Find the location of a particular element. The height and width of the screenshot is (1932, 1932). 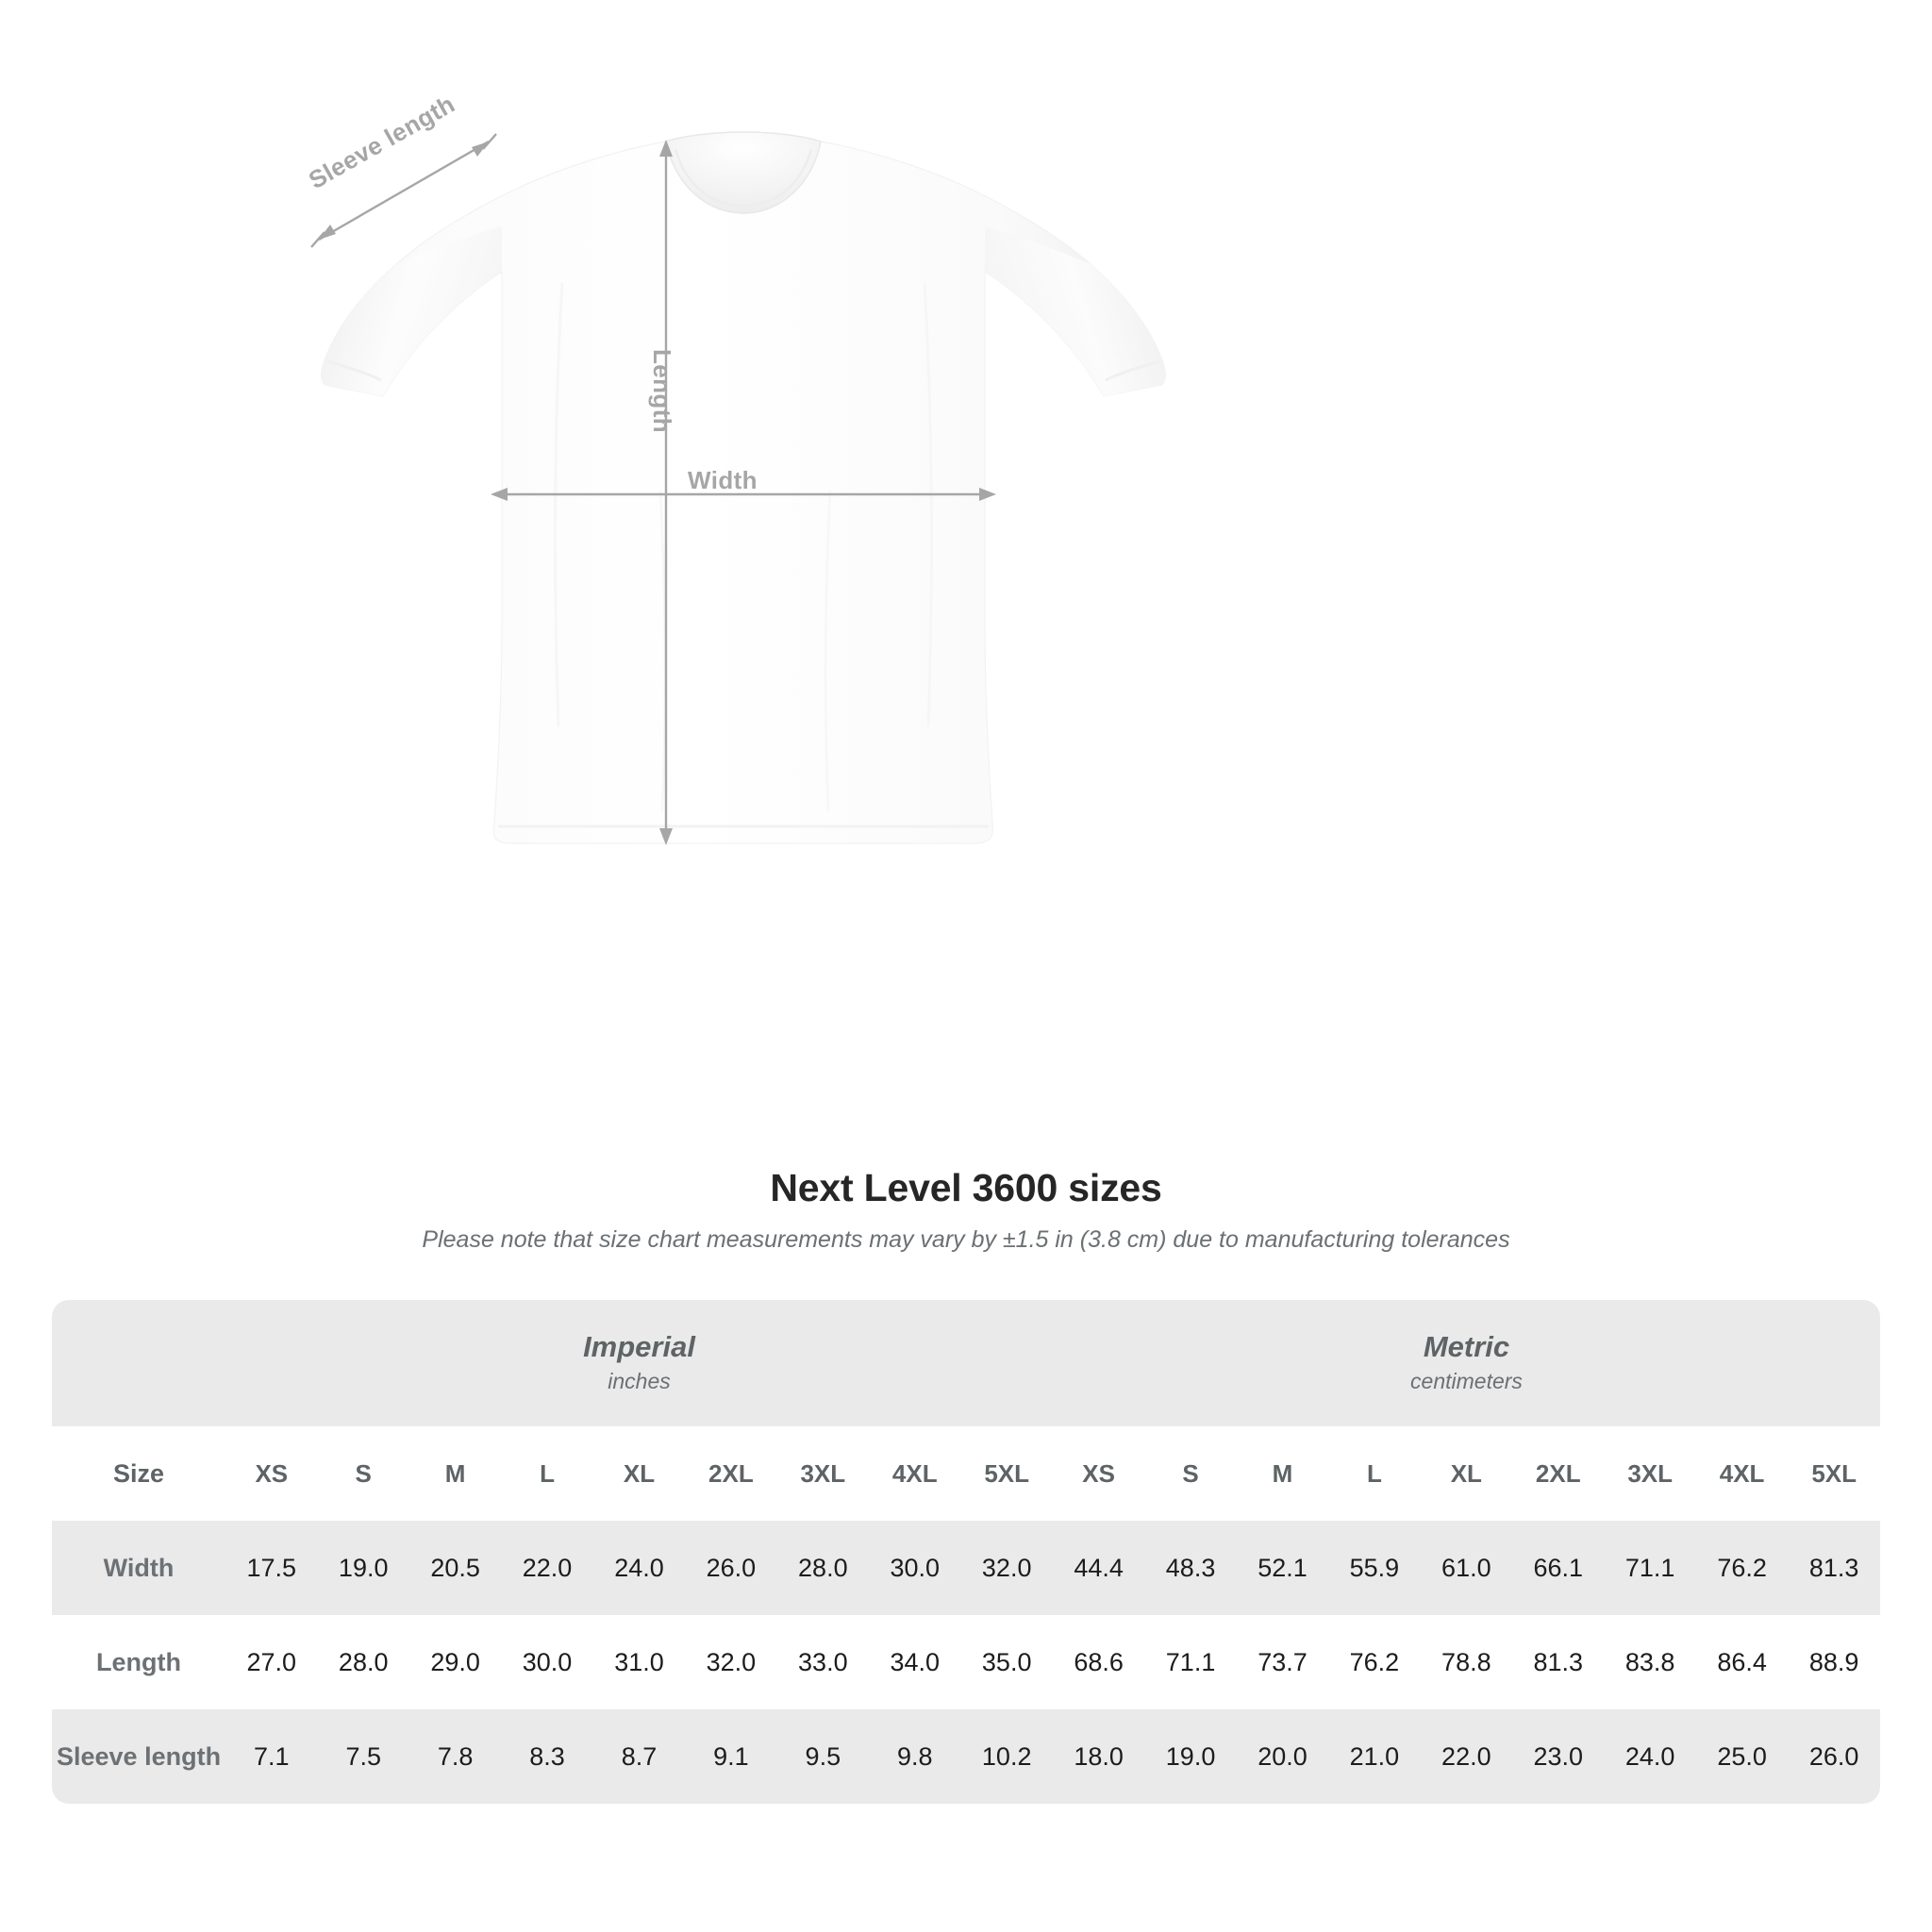

size-header-imperial-5xl: 5XL is located at coordinates (1006, 1473).